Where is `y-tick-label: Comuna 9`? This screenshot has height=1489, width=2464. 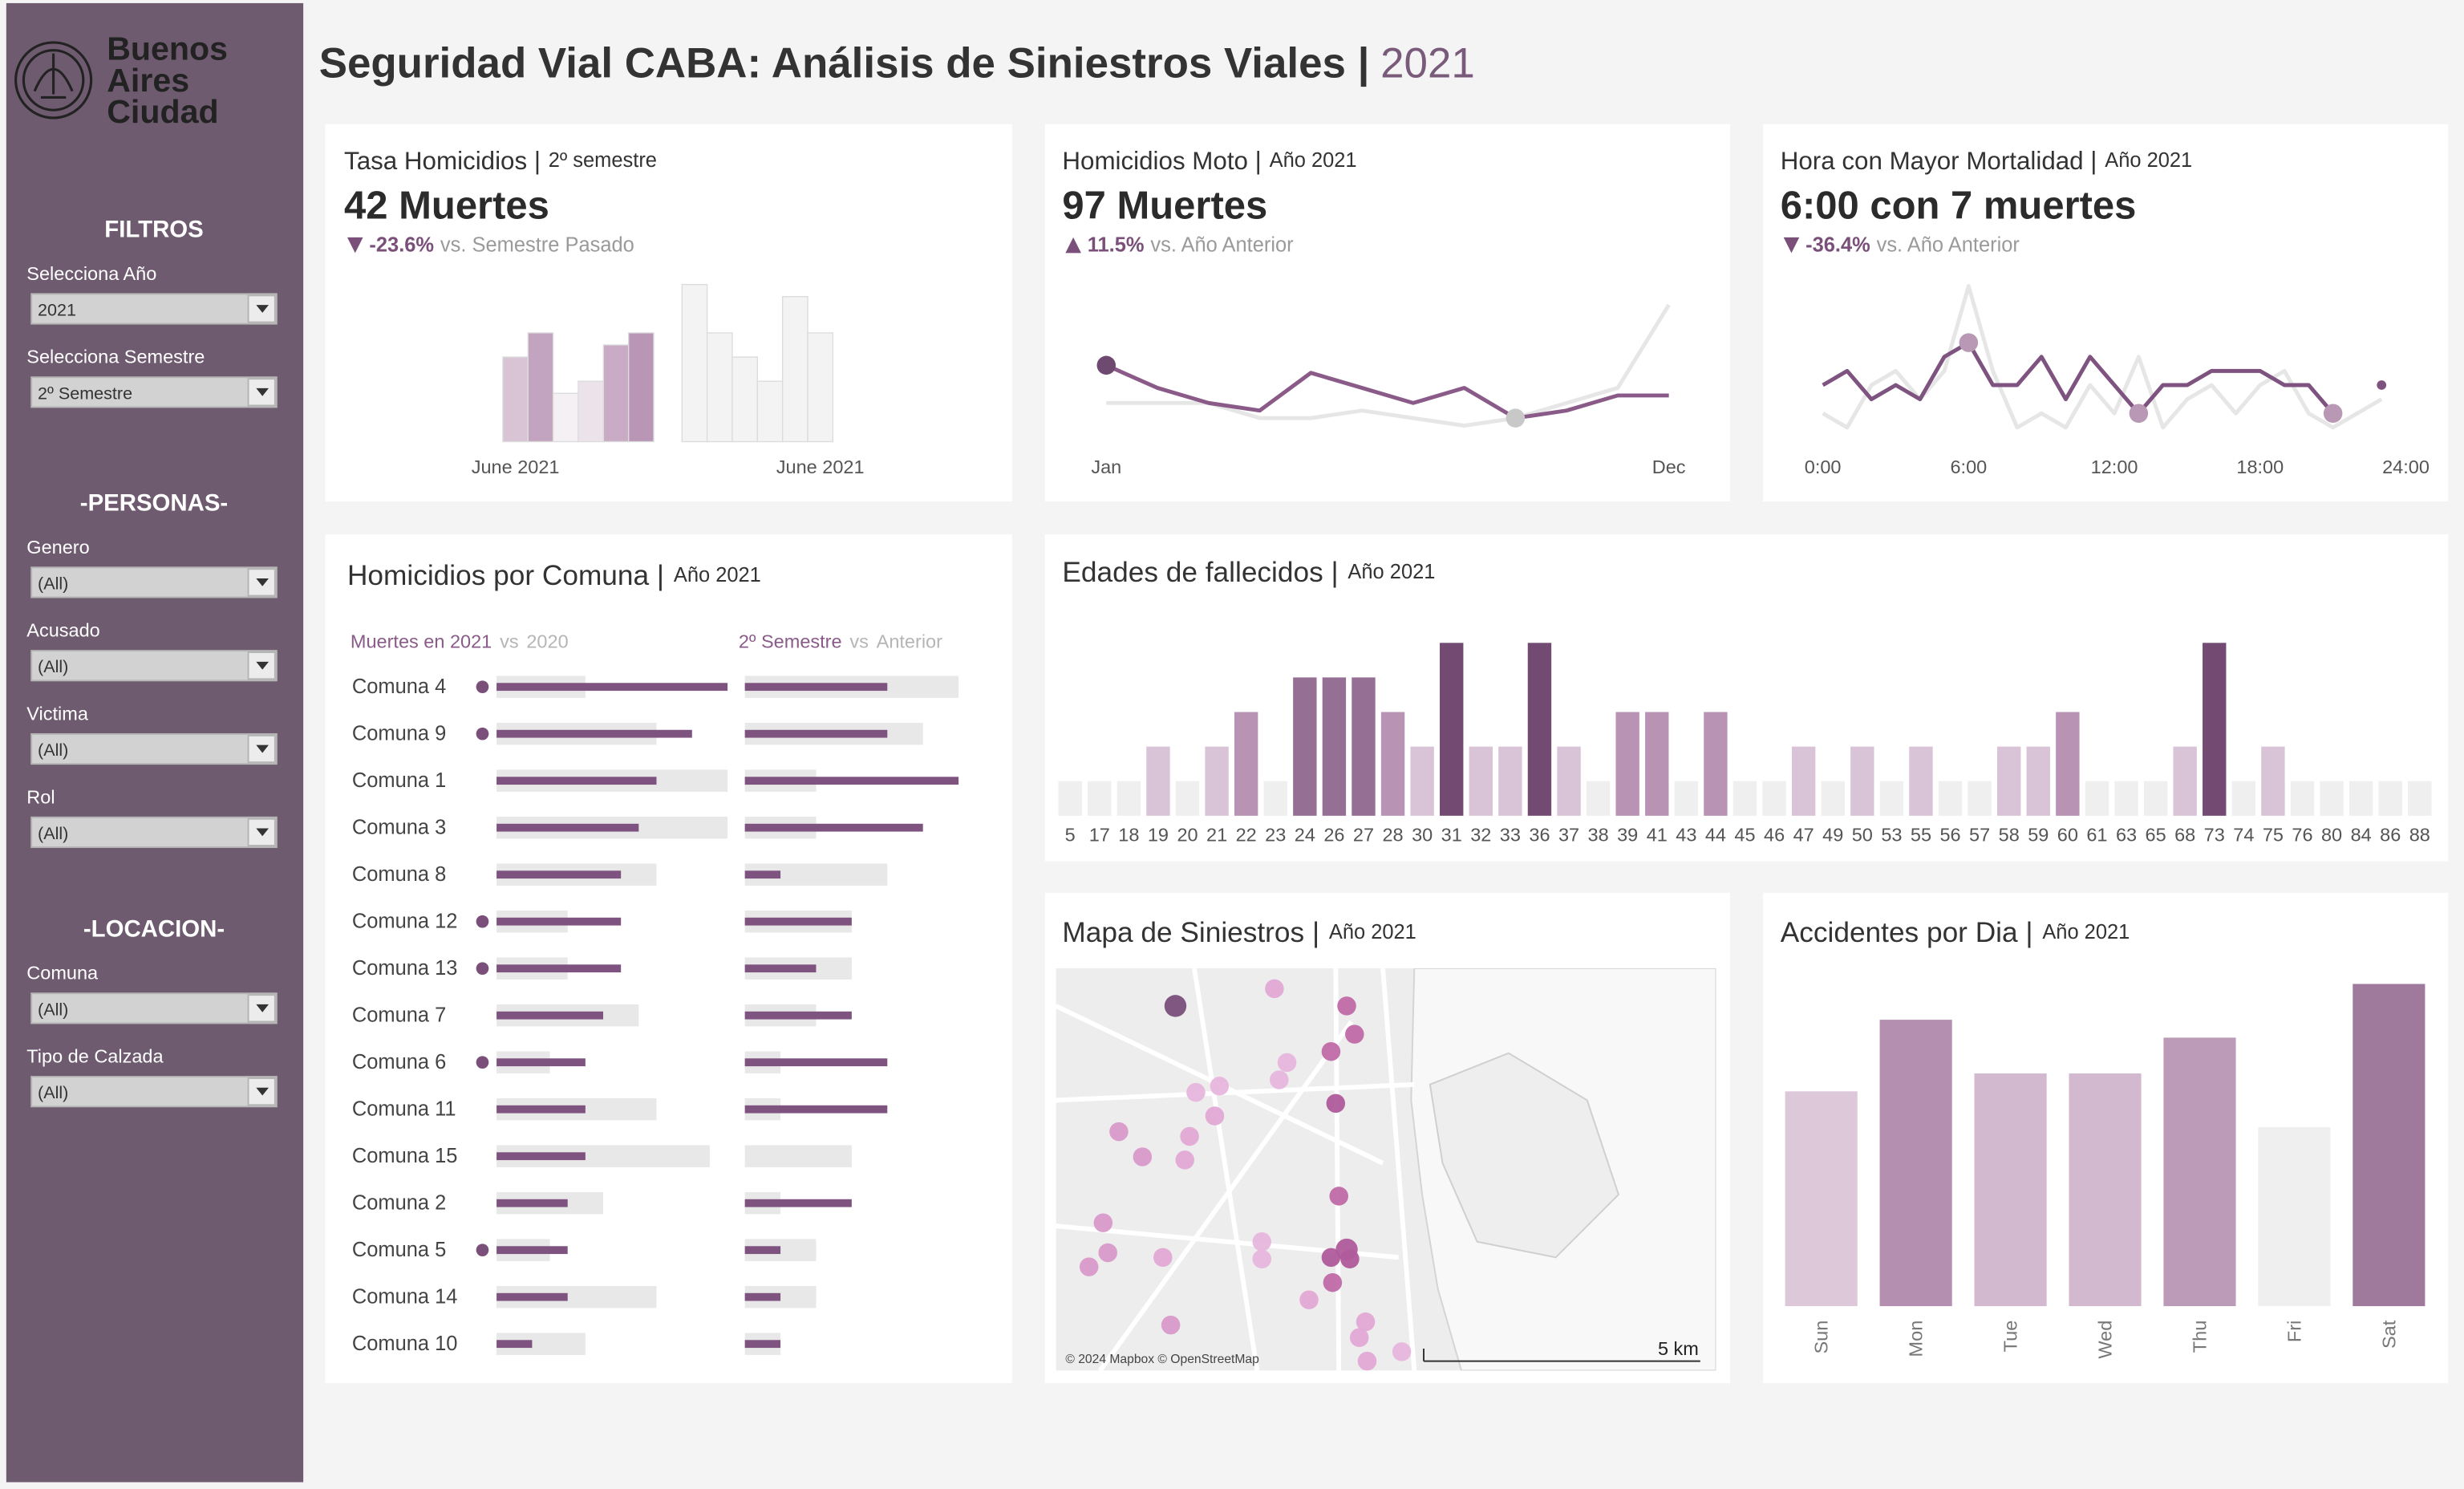 y-tick-label: Comuna 9 is located at coordinates (399, 734).